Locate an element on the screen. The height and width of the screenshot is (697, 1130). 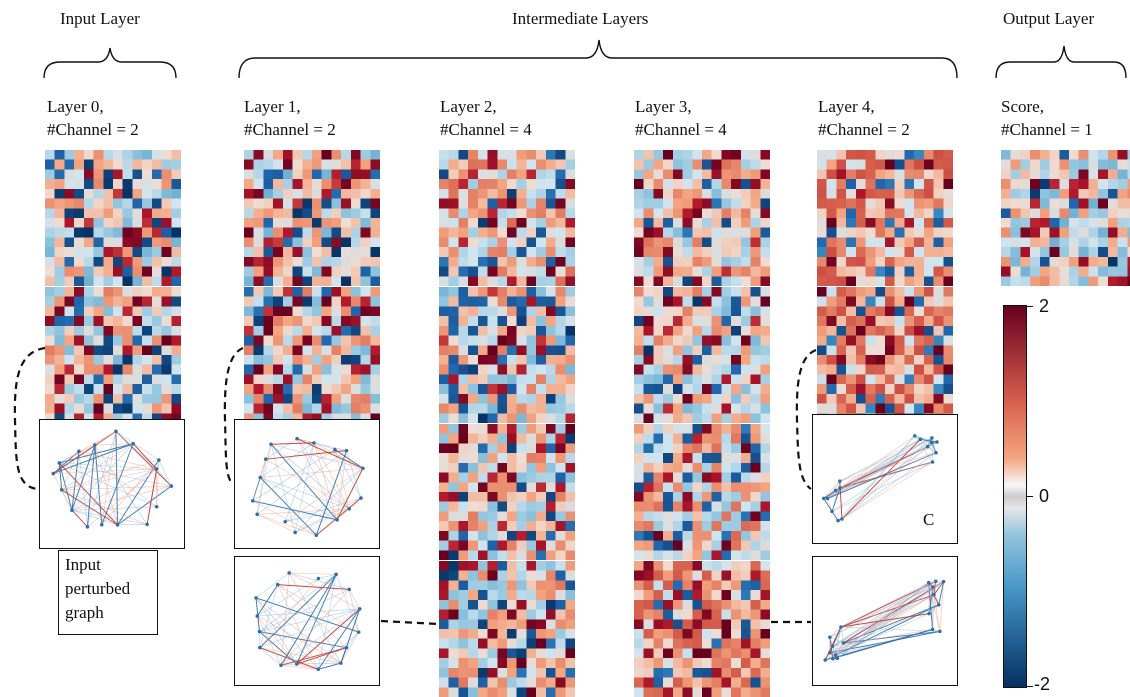
graph-visualization: C is located at coordinates (885, 479).